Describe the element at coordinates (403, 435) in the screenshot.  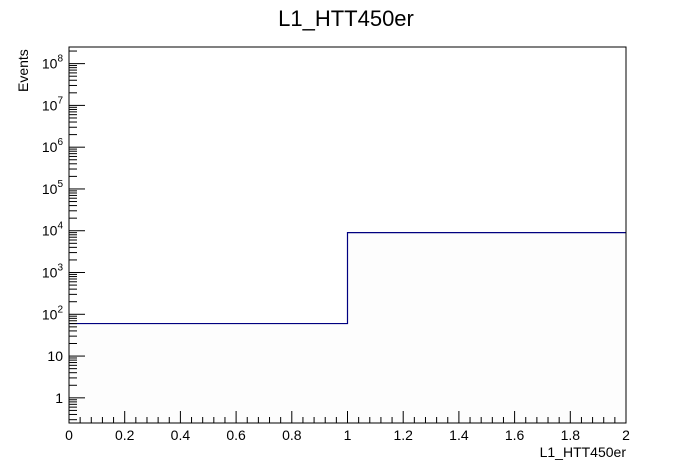
I see `x-tick-label: 1.2` at that location.